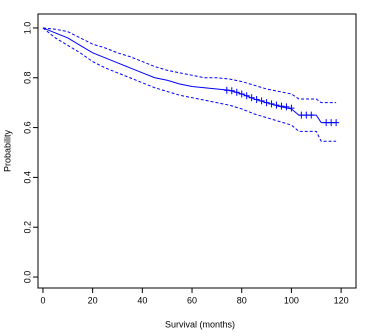 Image resolution: width=370 pixels, height=336 pixels. I want to click on x-tick-label: 40, so click(142, 300).